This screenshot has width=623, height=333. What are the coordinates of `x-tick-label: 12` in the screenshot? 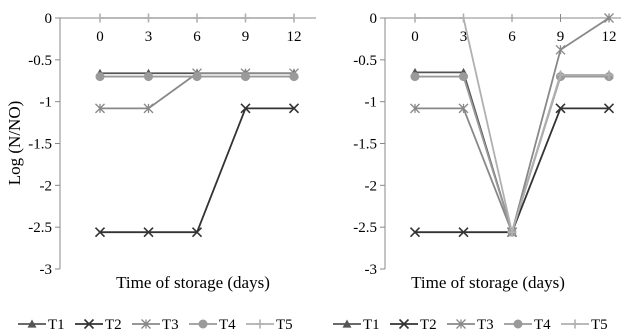 It's located at (609, 37).